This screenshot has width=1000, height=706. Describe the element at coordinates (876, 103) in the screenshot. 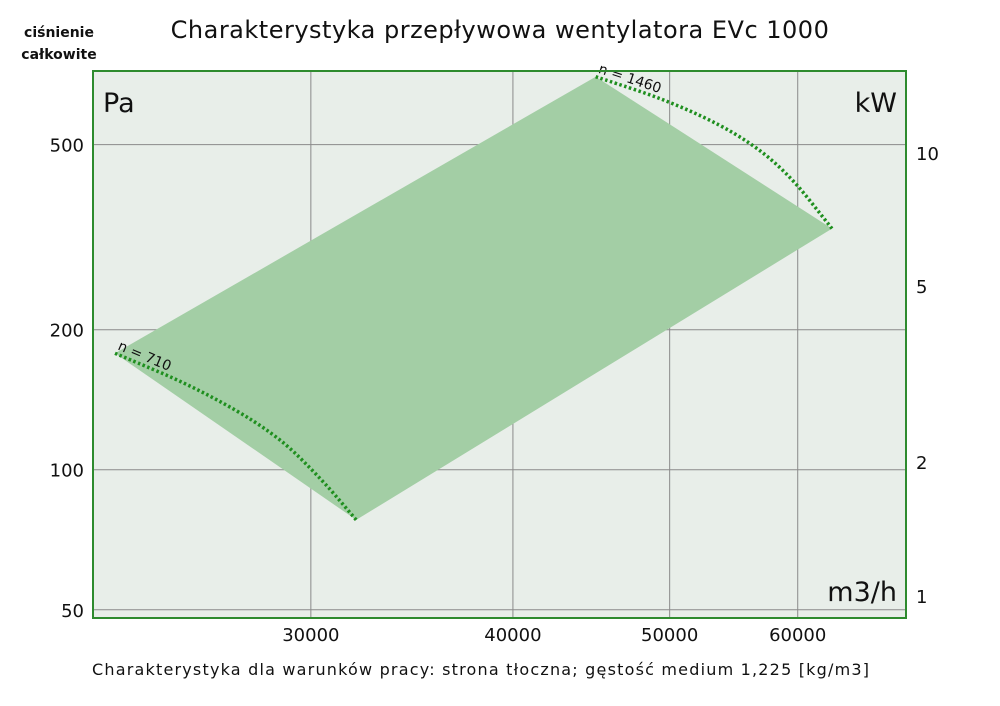

I see `unit-label-kw: kW` at that location.